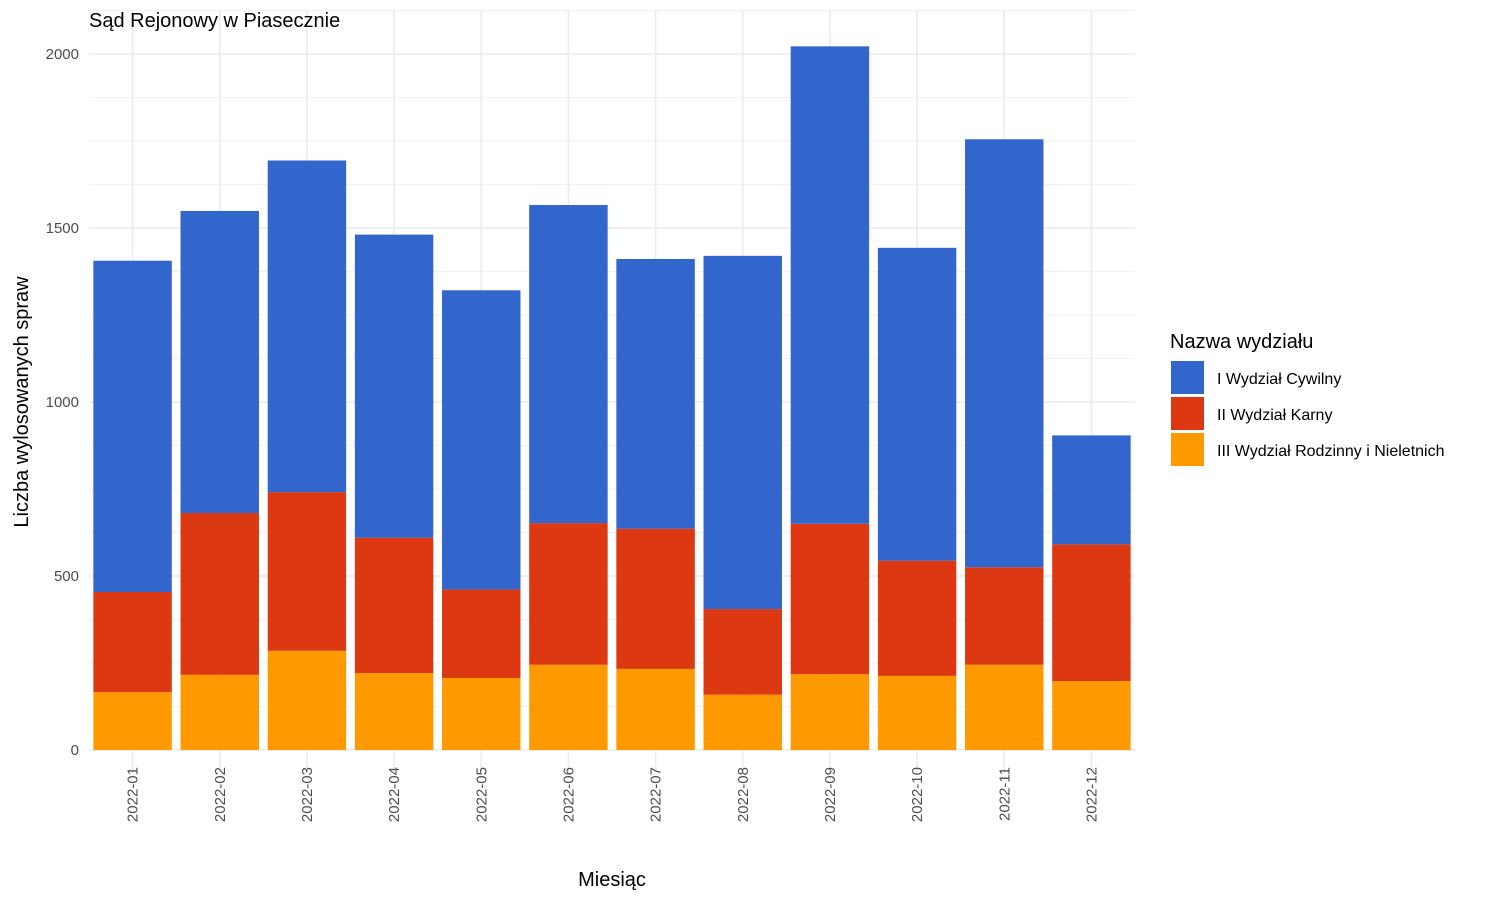  What do you see at coordinates (132, 642) in the screenshot?
I see `bar-2022-01-ii-wydzia-karny` at bounding box center [132, 642].